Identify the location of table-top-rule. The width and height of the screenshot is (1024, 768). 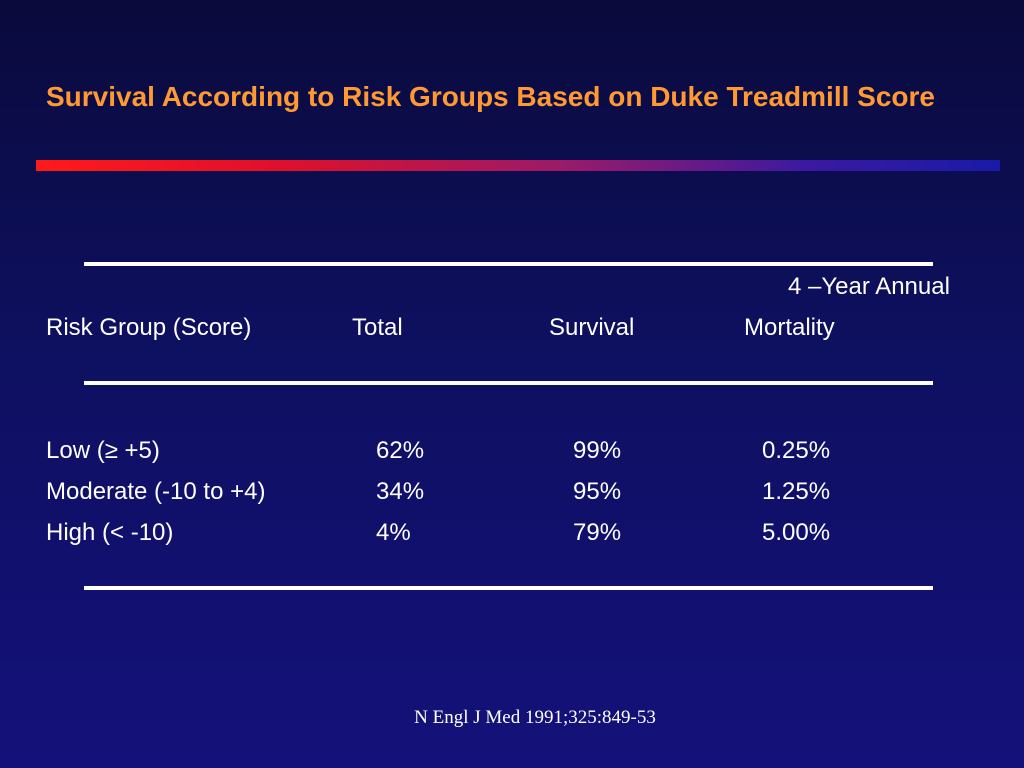
(508, 264).